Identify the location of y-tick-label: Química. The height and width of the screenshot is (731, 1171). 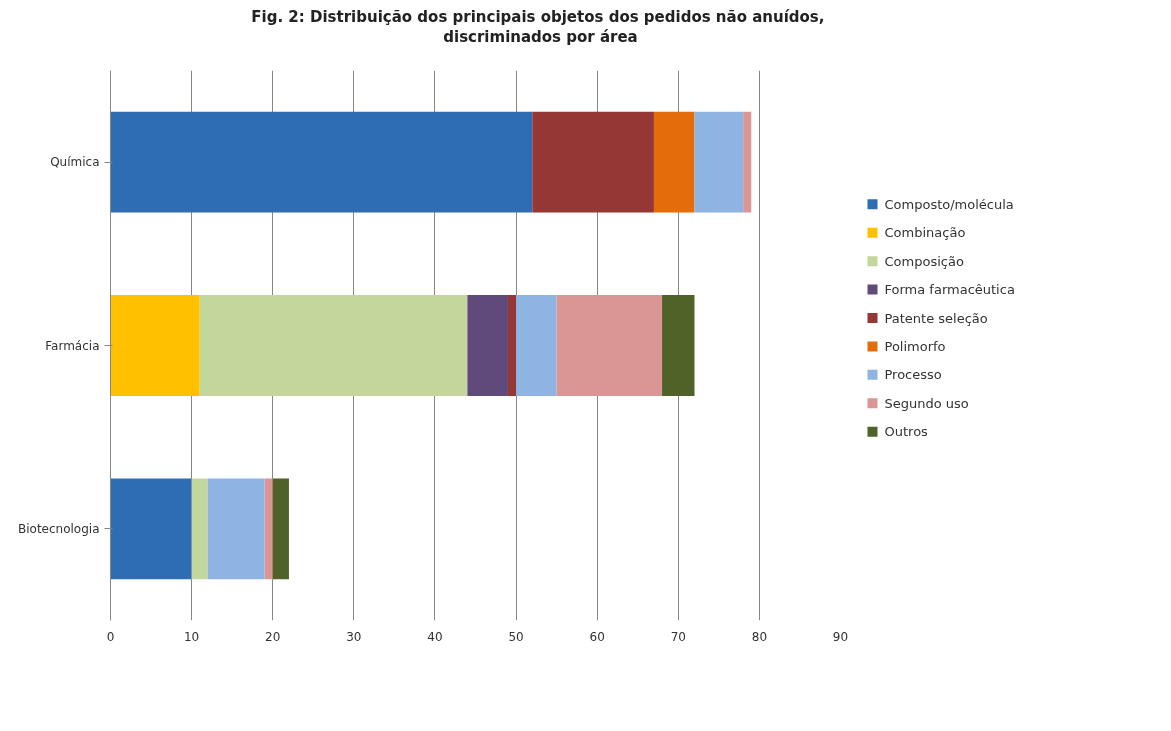
(75, 162).